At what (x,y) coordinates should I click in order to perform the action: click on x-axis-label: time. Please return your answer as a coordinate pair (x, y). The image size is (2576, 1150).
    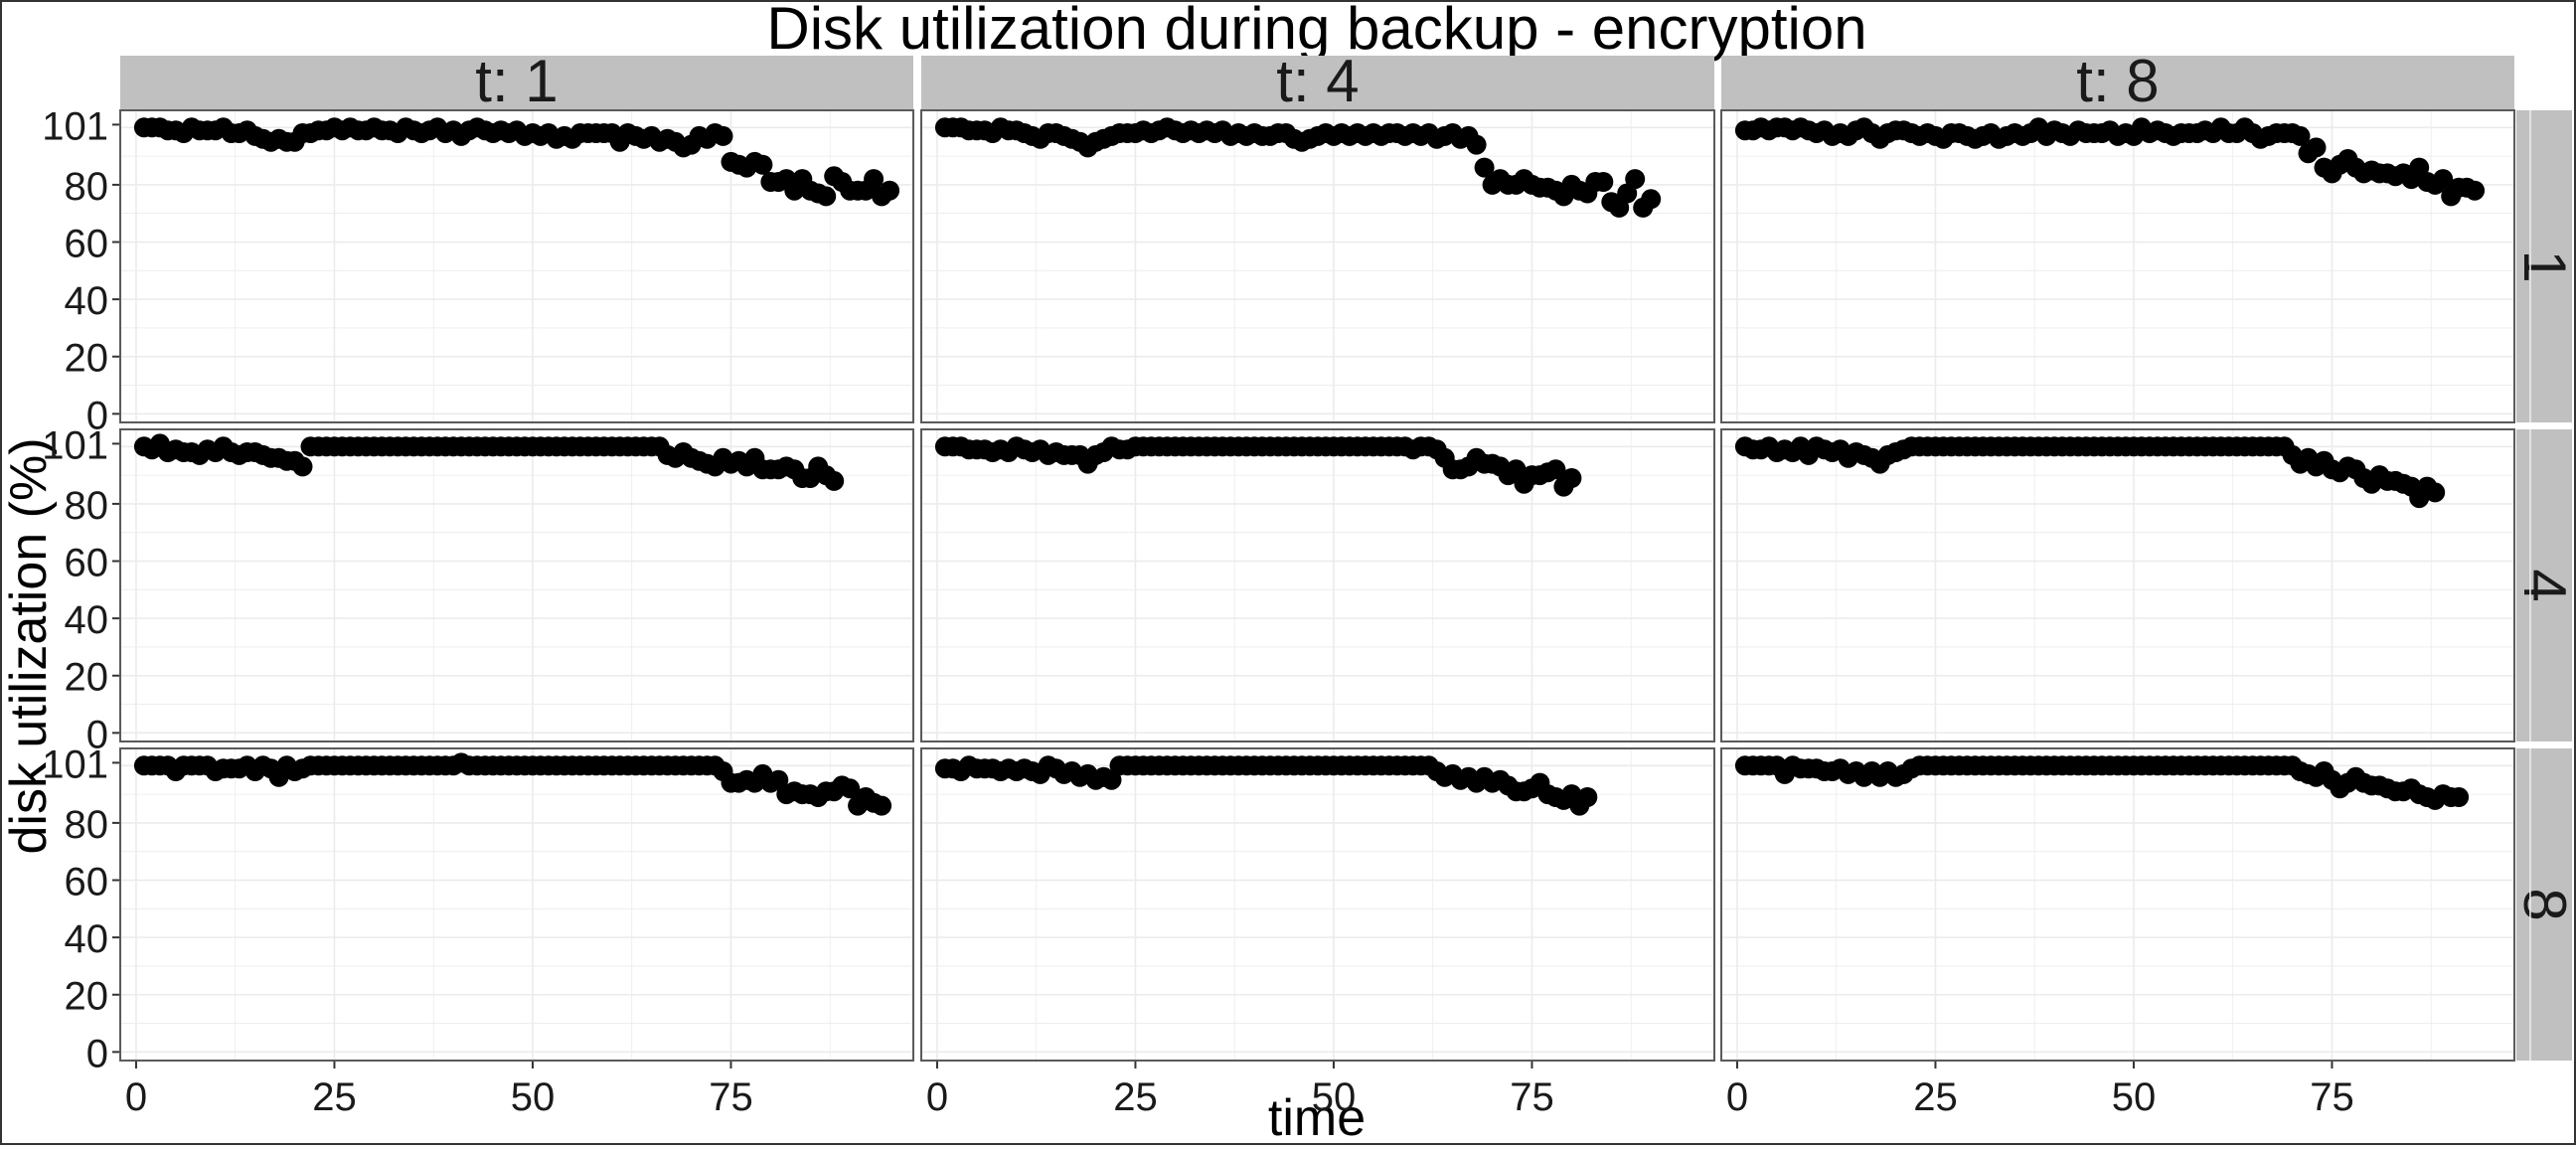
    Looking at the image, I should click on (1317, 1117).